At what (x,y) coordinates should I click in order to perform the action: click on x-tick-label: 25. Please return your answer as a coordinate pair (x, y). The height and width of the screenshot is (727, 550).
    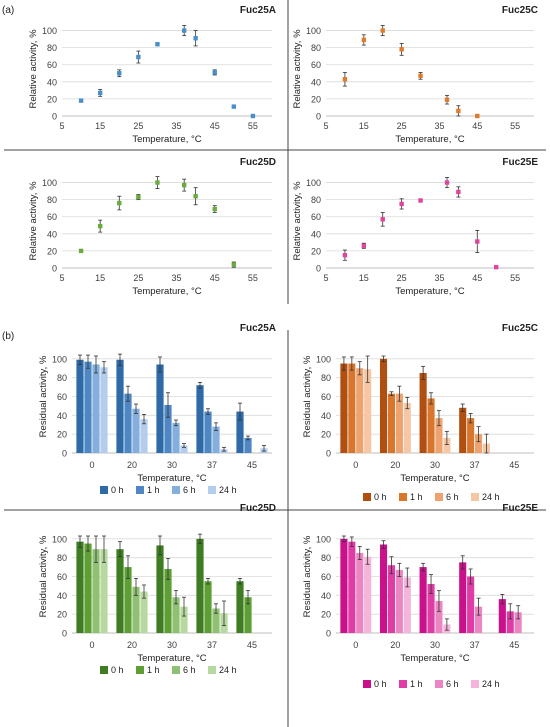
    Looking at the image, I should click on (402, 278).